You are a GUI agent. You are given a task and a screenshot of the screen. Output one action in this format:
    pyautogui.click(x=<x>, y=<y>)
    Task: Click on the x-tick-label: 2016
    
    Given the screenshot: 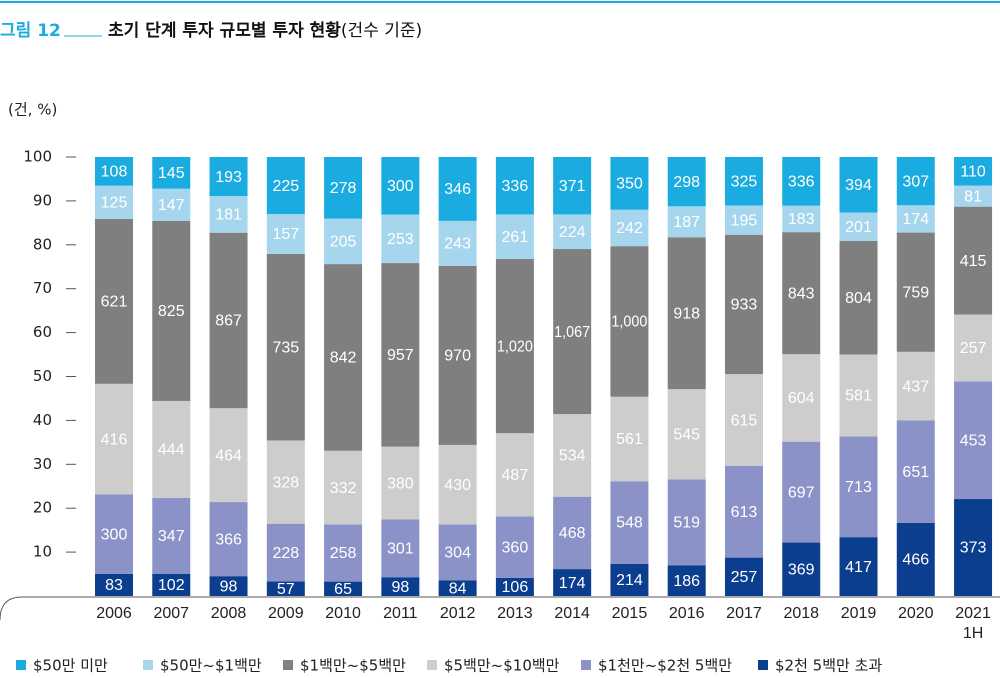 What is the action you would take?
    pyautogui.click(x=686, y=613)
    